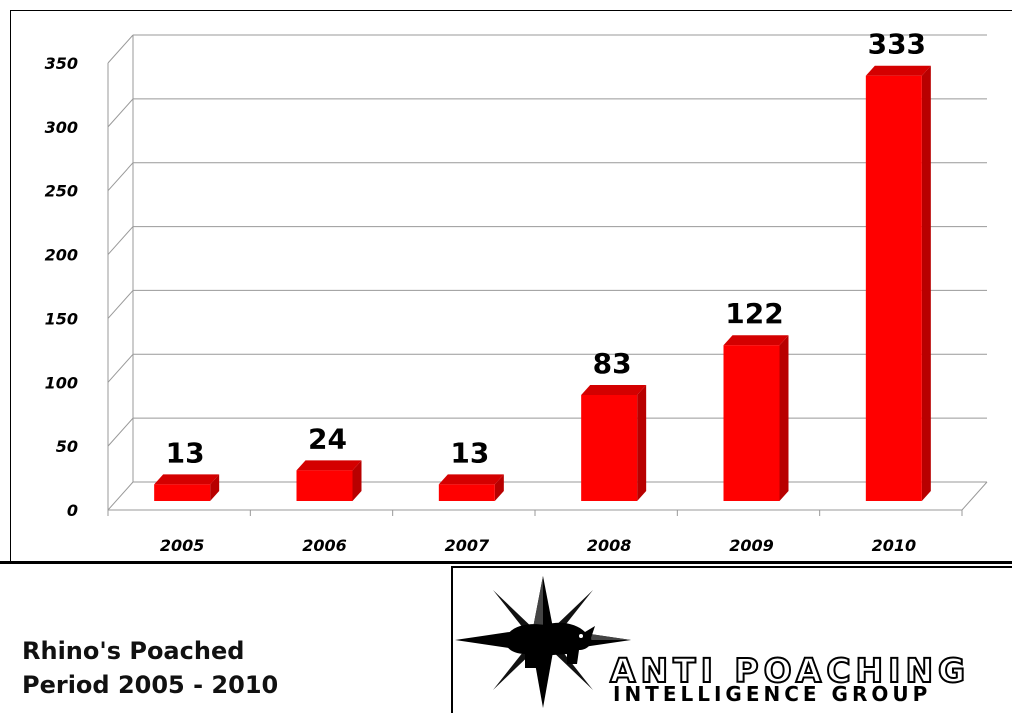 The width and height of the screenshot is (1012, 713). Describe the element at coordinates (751, 545) in the screenshot. I see `x-tick-label: 2009` at that location.